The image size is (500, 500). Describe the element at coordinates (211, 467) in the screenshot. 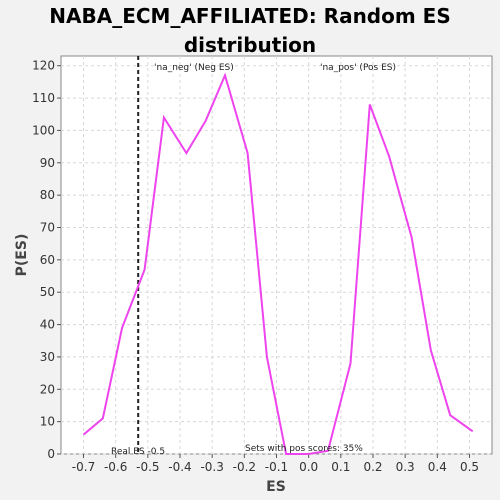

I see `x-tick-label: -0.3` at that location.